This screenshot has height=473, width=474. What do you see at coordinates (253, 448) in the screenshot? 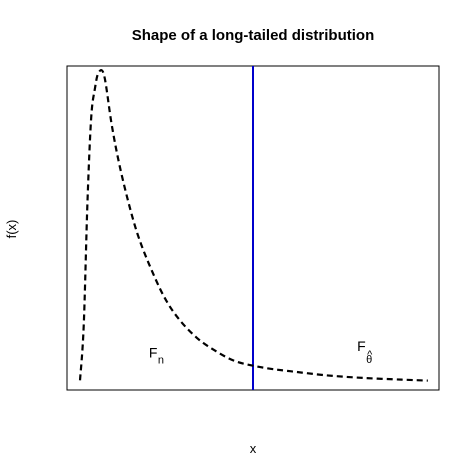
I see `x-axis-label: x` at bounding box center [253, 448].